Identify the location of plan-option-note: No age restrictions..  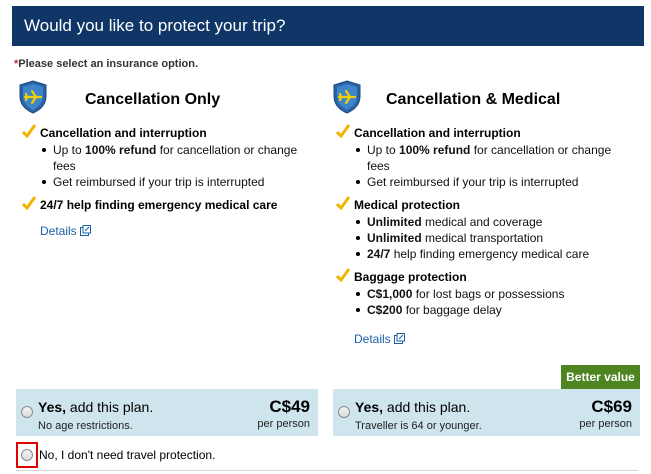
(85, 426).